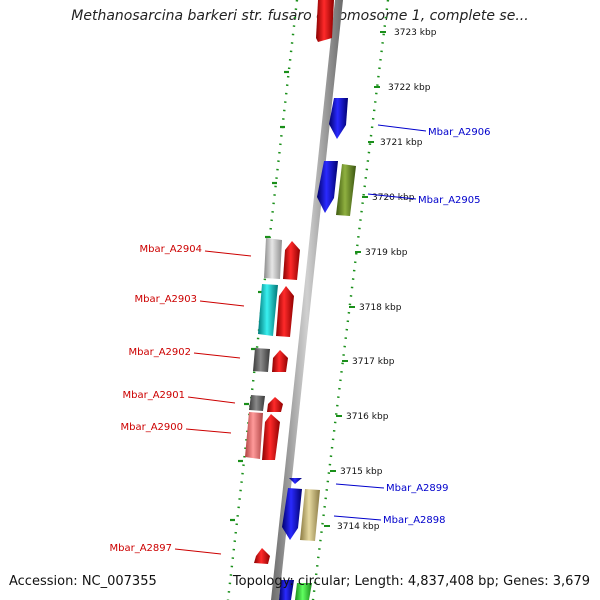 The width and height of the screenshot is (600, 600). What do you see at coordinates (380, 308) in the screenshot?
I see `tick-label: 3718 kbp` at bounding box center [380, 308].